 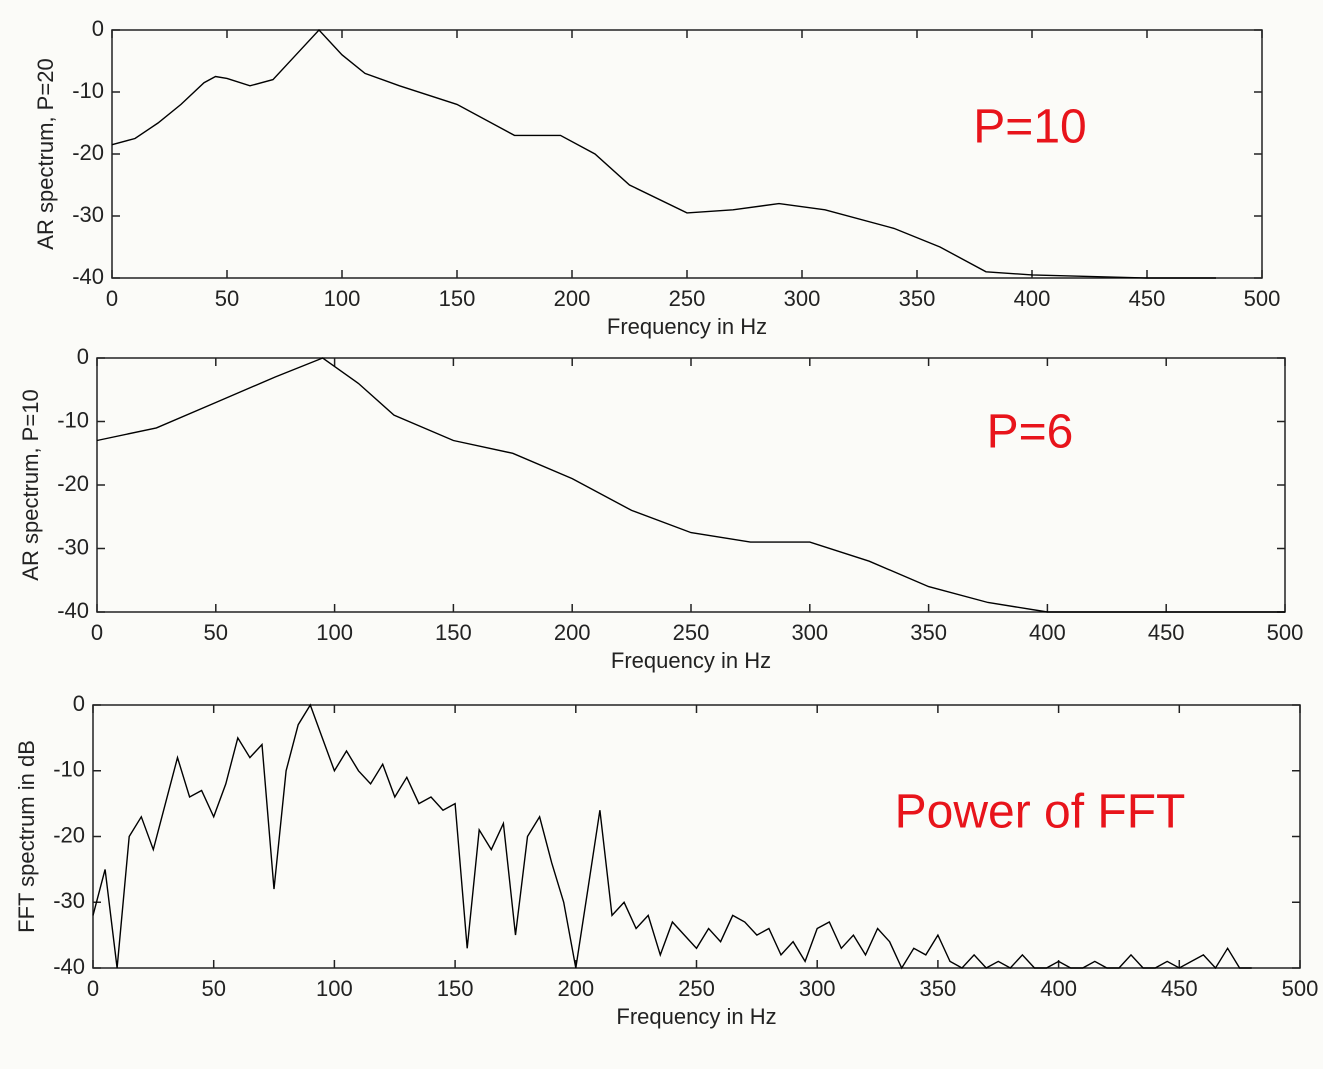 I want to click on y-axis-label: AR spectrum, P=10, so click(x=30, y=484).